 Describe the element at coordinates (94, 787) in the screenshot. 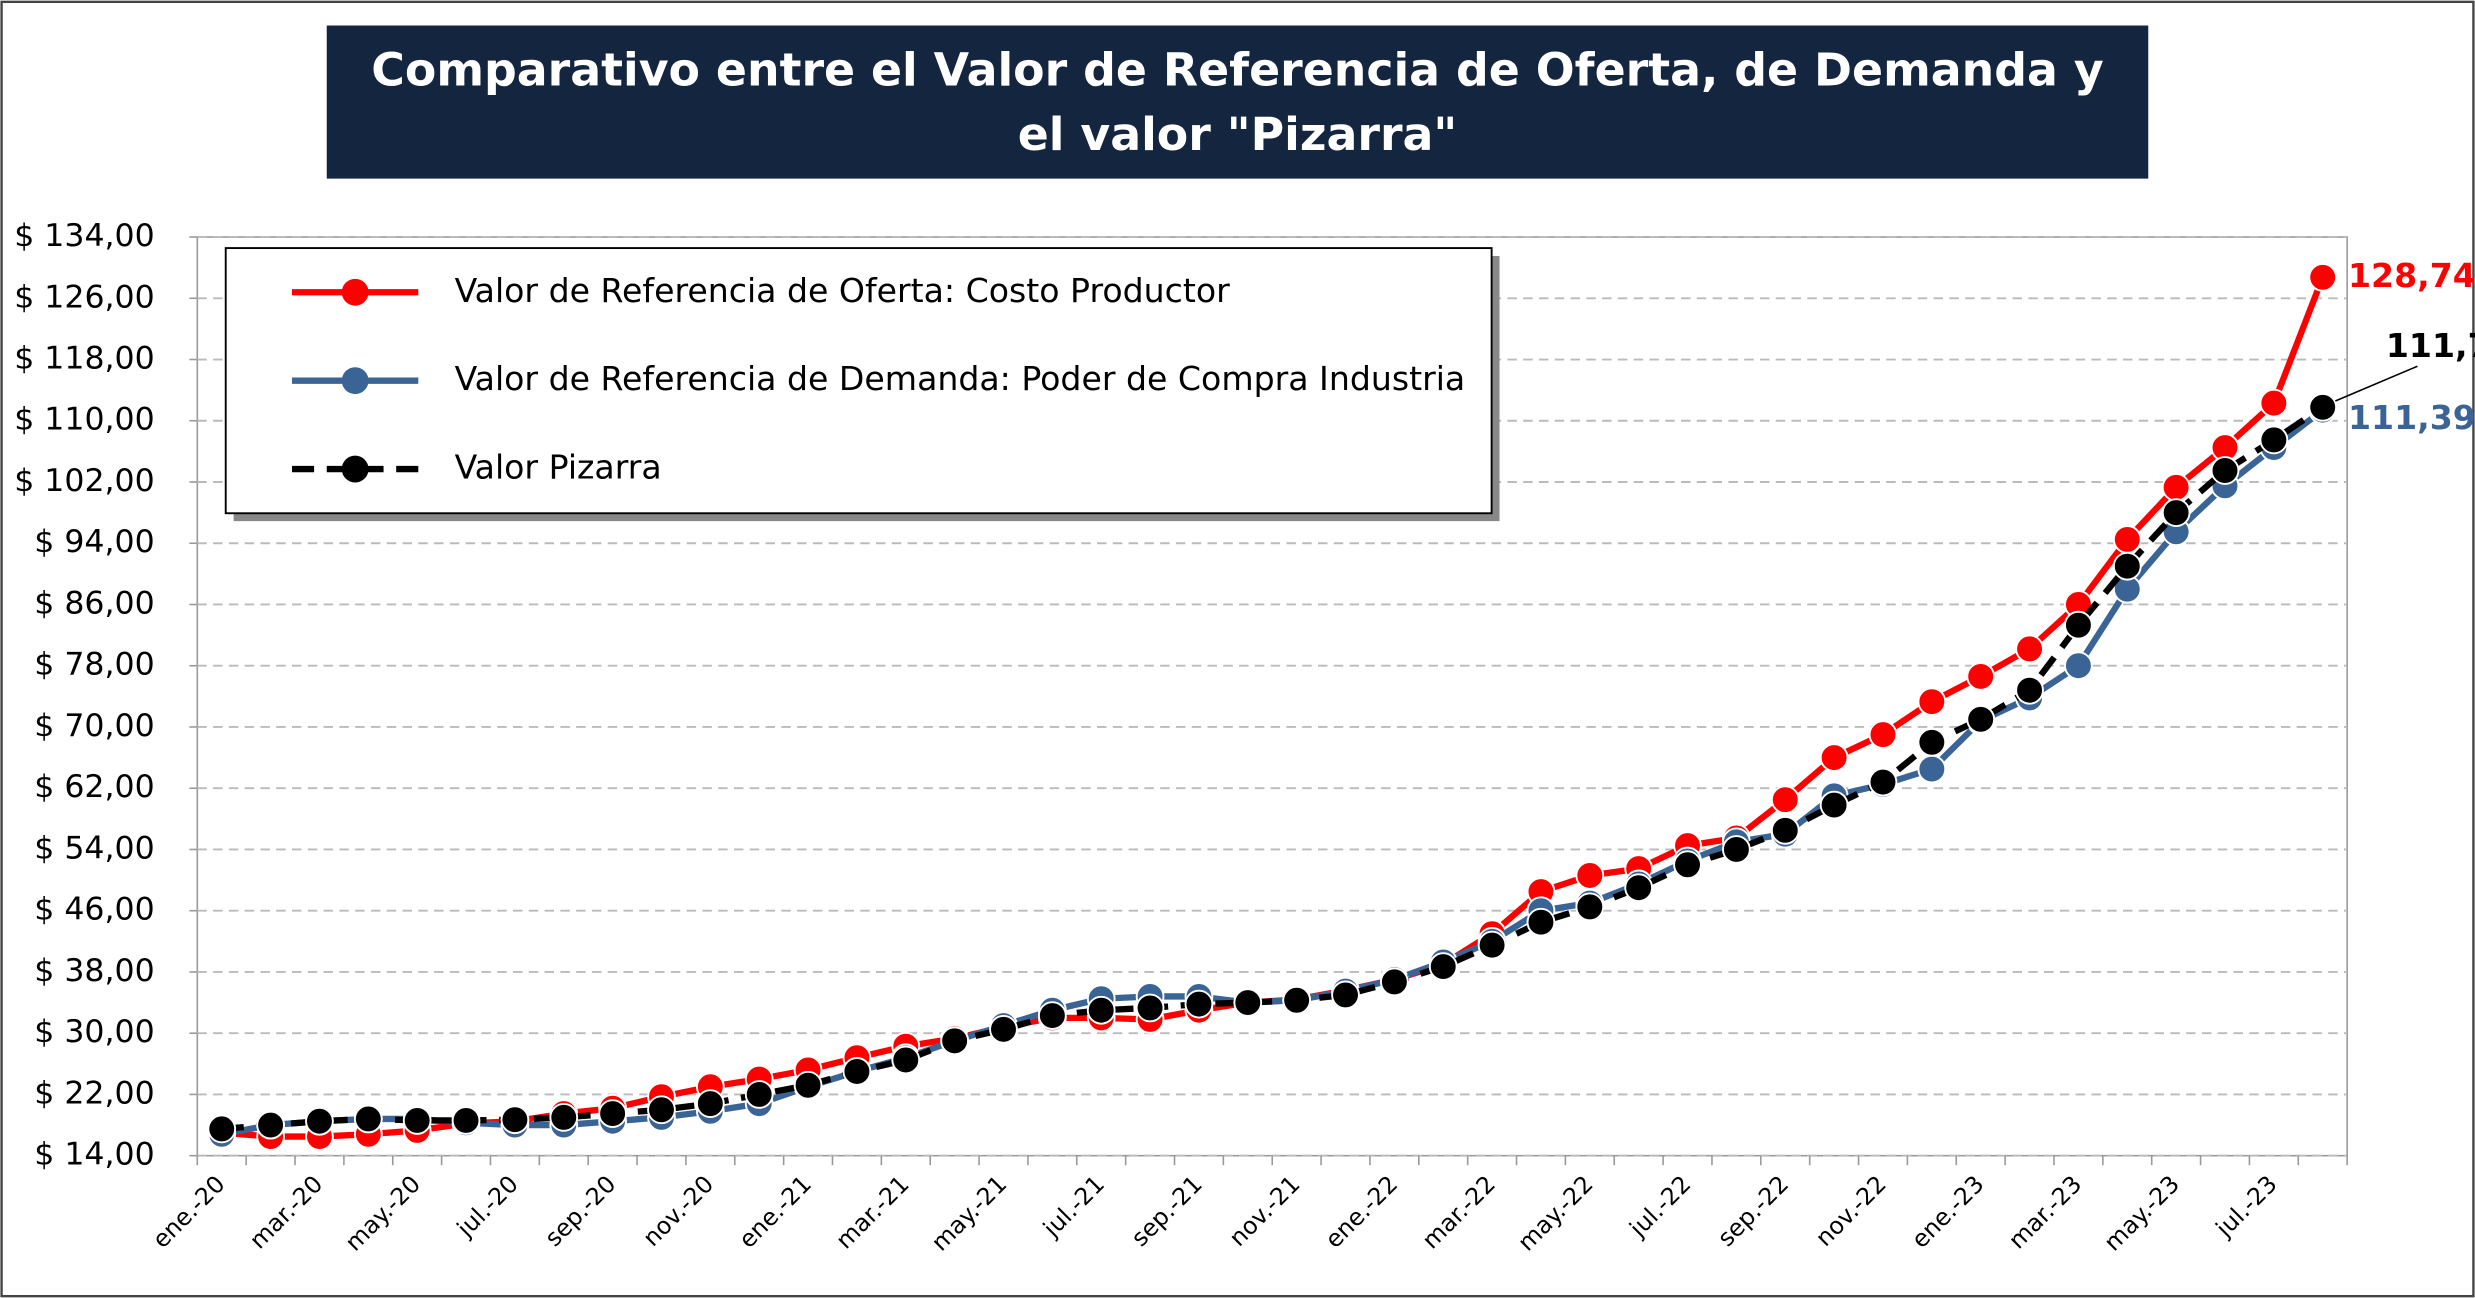

I see `y-tick-label: $ 62,00` at that location.